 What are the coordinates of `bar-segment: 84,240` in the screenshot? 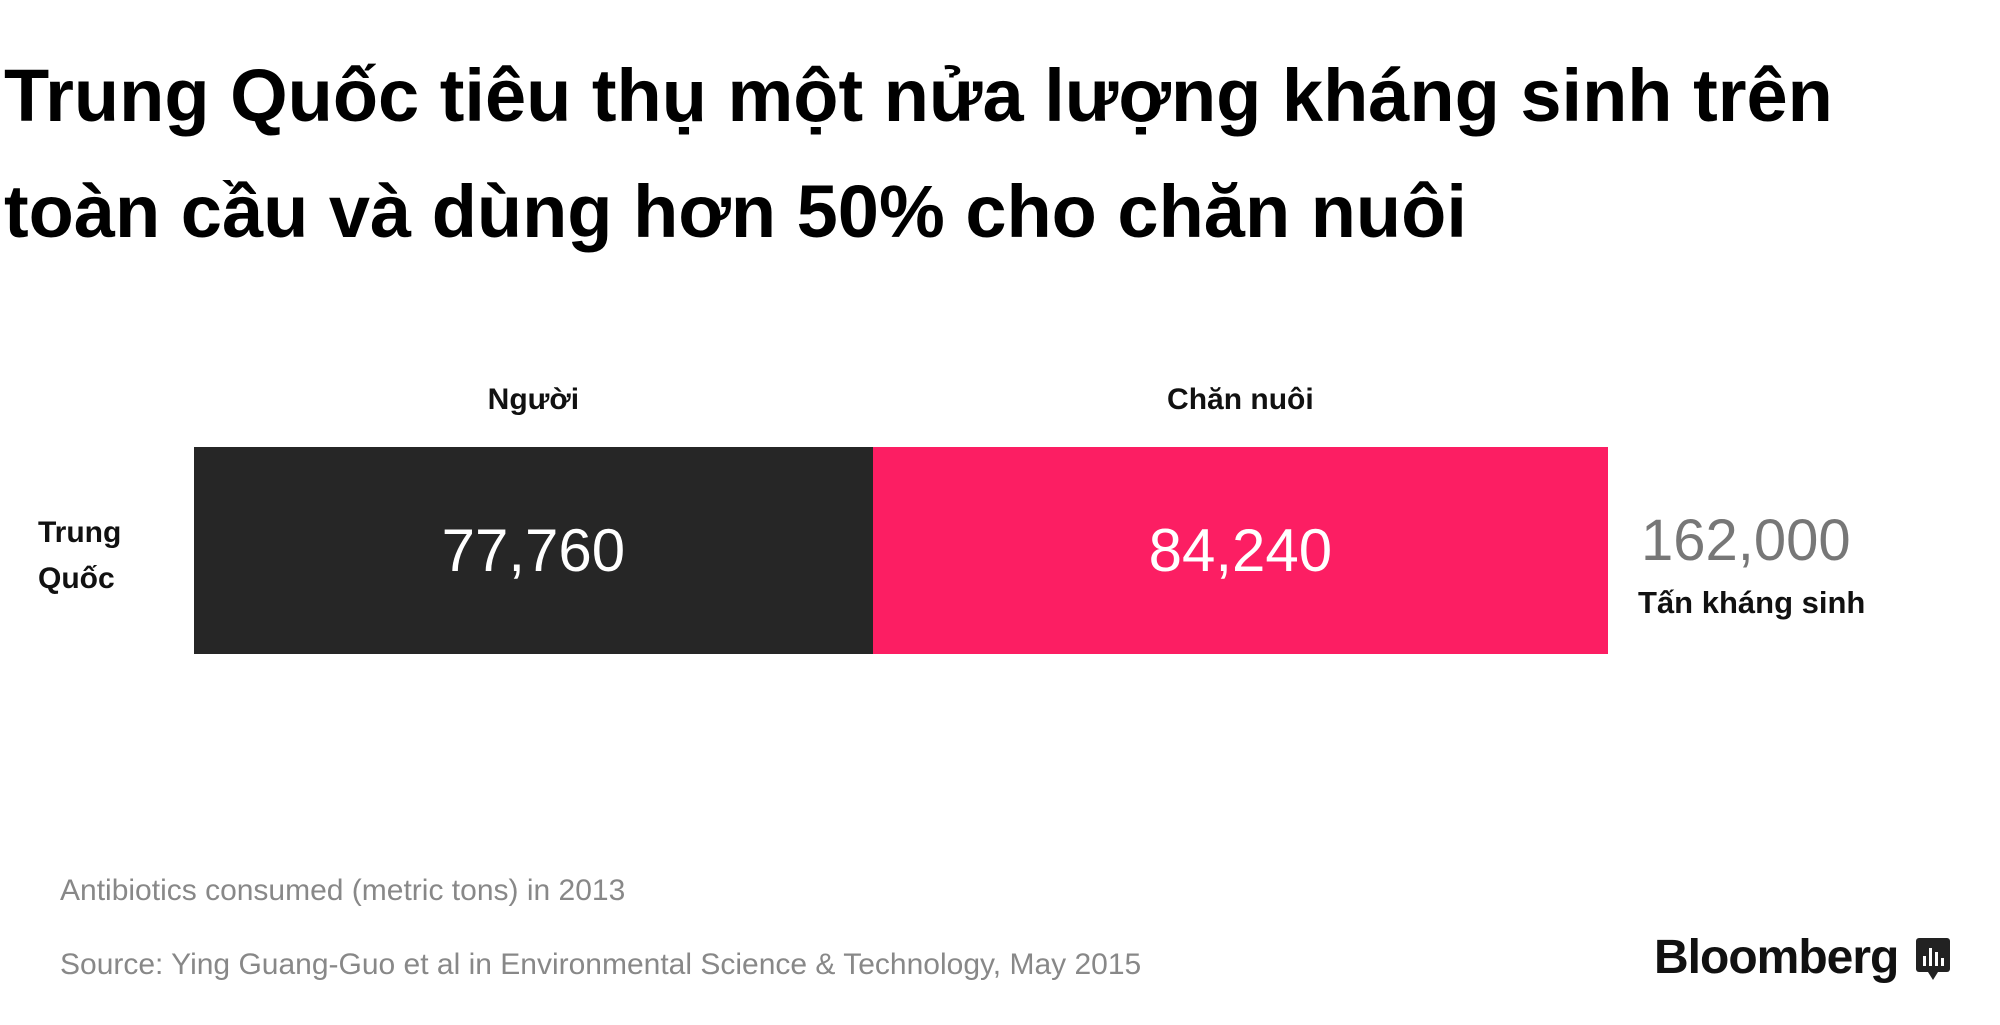 It's located at (1240, 550).